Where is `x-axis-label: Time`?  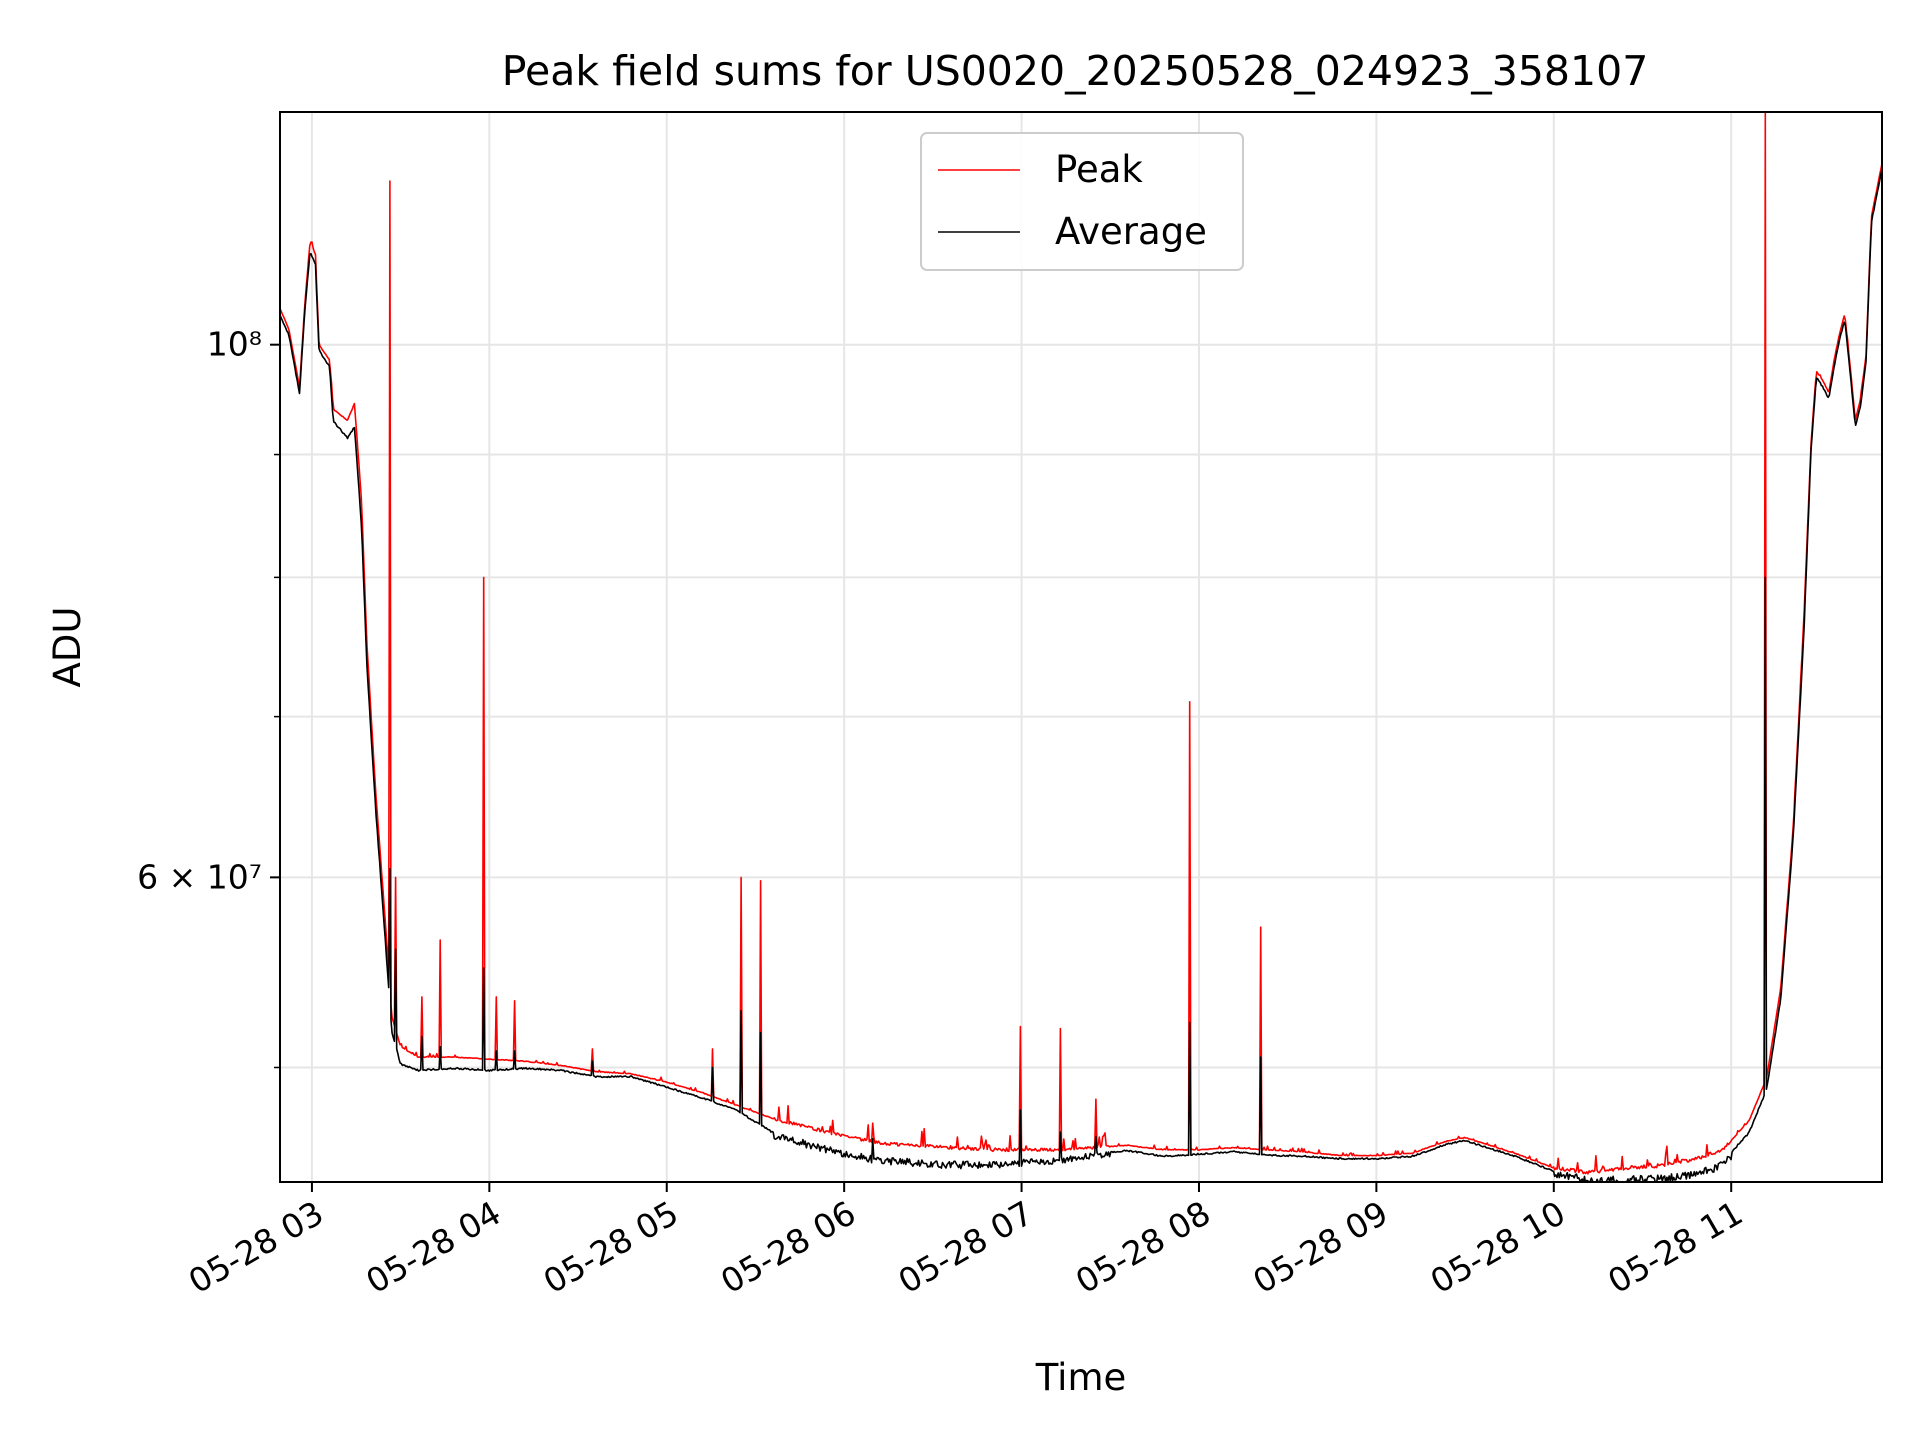
x-axis-label: Time is located at coordinates (1081, 1377).